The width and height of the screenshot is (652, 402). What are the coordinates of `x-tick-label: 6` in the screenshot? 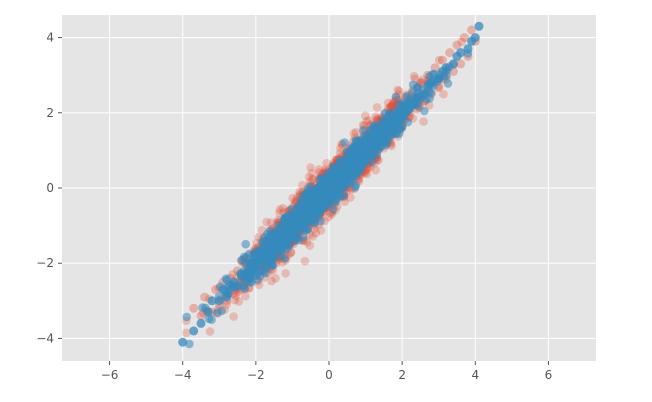 It's located at (549, 375).